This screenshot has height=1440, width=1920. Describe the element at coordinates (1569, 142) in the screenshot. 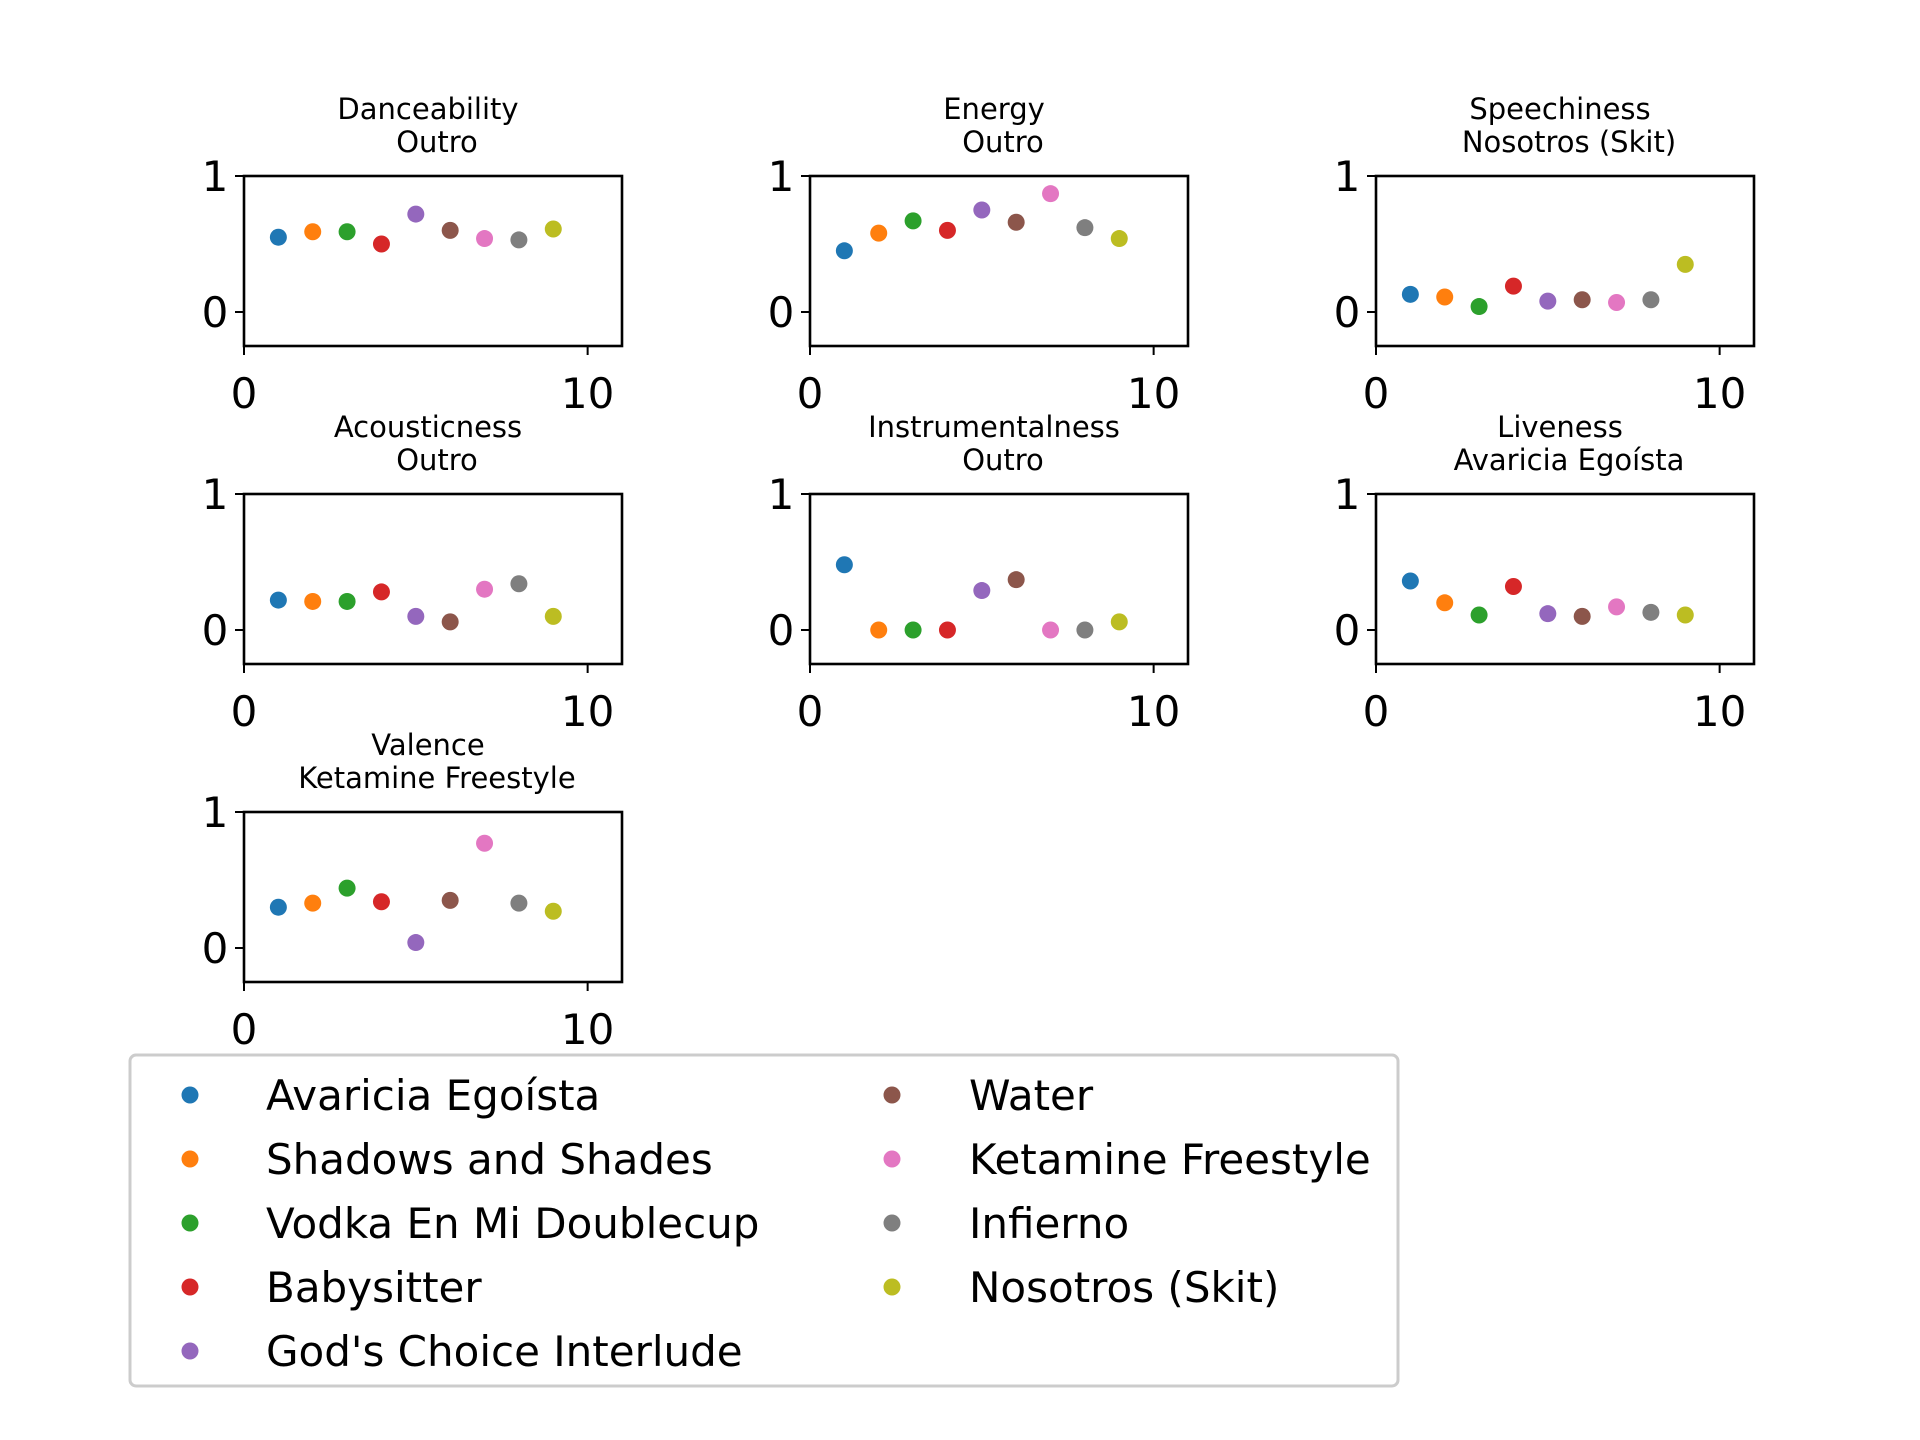

I see `panel-subtitle: Nosotros (Skit)` at that location.